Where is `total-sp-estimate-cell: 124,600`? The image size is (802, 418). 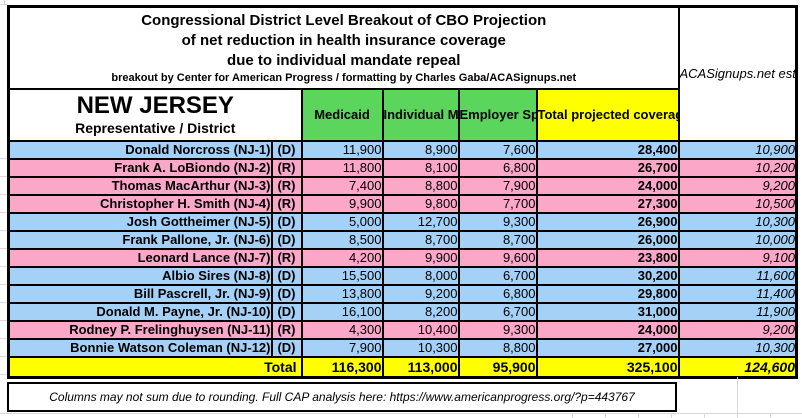
total-sp-estimate-cell: 124,600 is located at coordinates (737, 367).